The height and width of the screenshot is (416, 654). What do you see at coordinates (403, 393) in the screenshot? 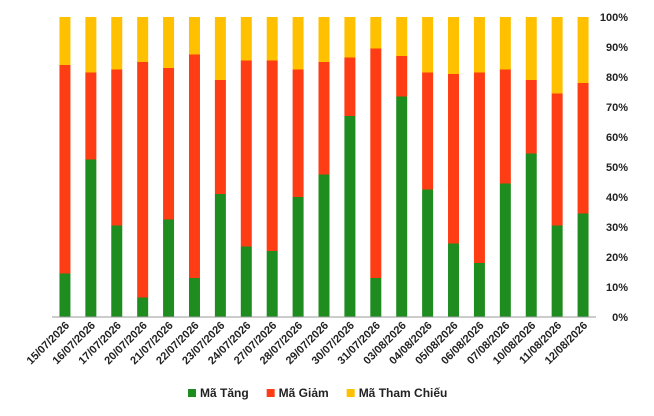
I see `legend-label-tham-chieu: Mã Tham Chiếu` at bounding box center [403, 393].